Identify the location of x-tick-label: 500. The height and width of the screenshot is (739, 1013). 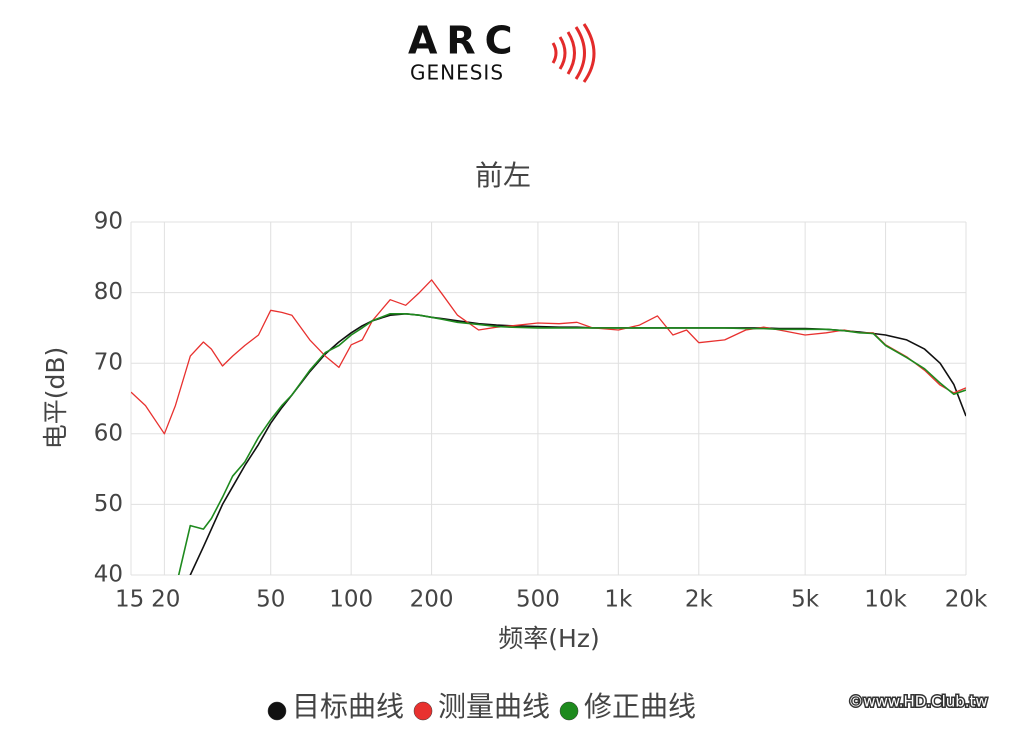
(538, 600).